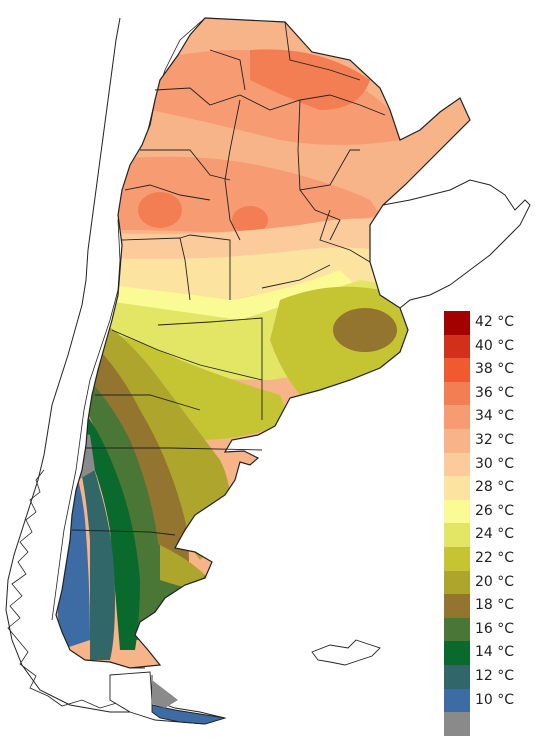  I want to click on legend-row: 18 °C, so click(491, 606).